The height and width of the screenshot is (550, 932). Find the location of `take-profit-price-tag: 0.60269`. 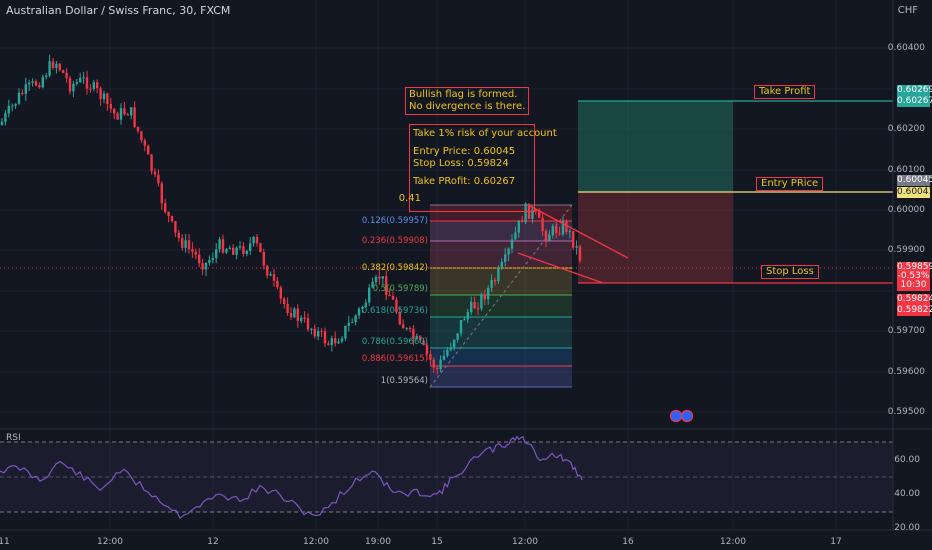

take-profit-price-tag: 0.60269 is located at coordinates (914, 90).